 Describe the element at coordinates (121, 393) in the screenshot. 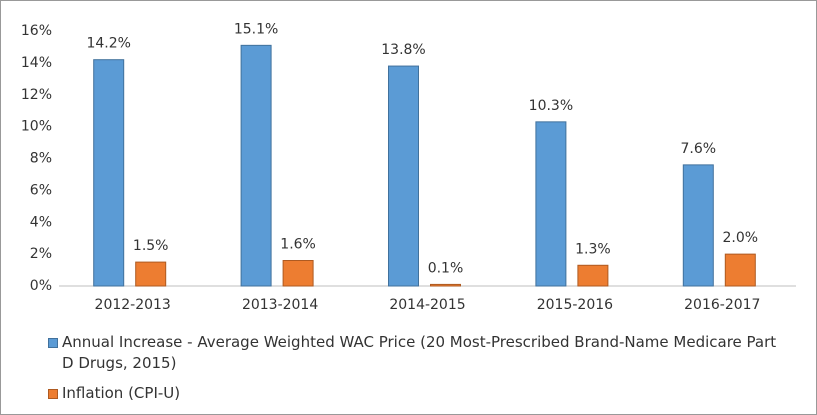

I see `legend-label: Inflation (CPI-U)` at that location.